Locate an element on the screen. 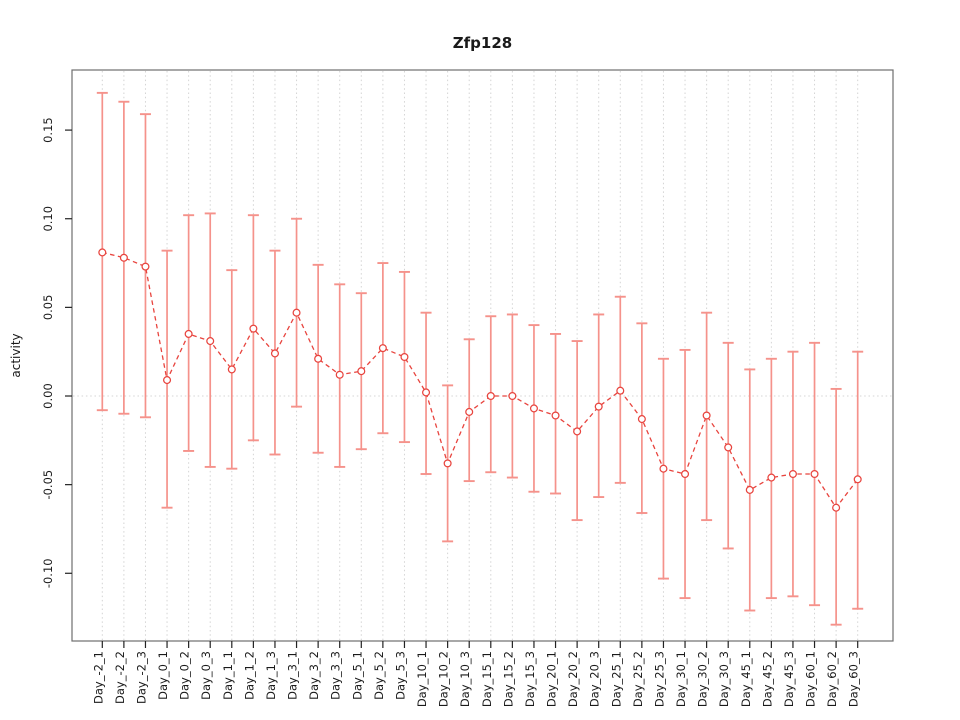 This screenshot has width=960, height=720. x-tick-label: Day_60_3 is located at coordinates (854, 679).